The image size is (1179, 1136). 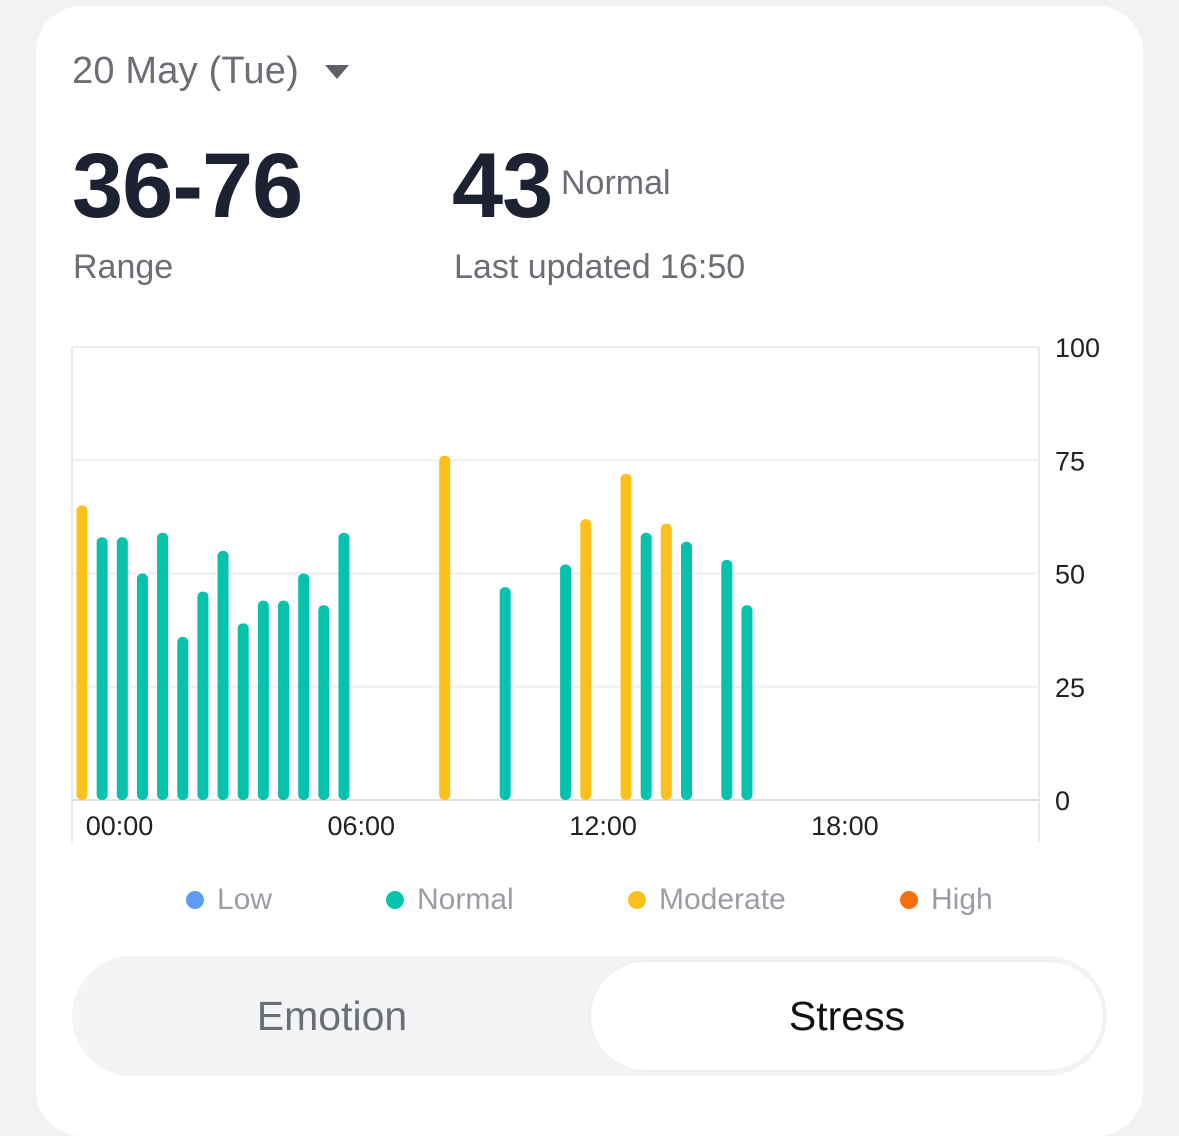 What do you see at coordinates (845, 826) in the screenshot?
I see `x-tick-label: 18:00` at bounding box center [845, 826].